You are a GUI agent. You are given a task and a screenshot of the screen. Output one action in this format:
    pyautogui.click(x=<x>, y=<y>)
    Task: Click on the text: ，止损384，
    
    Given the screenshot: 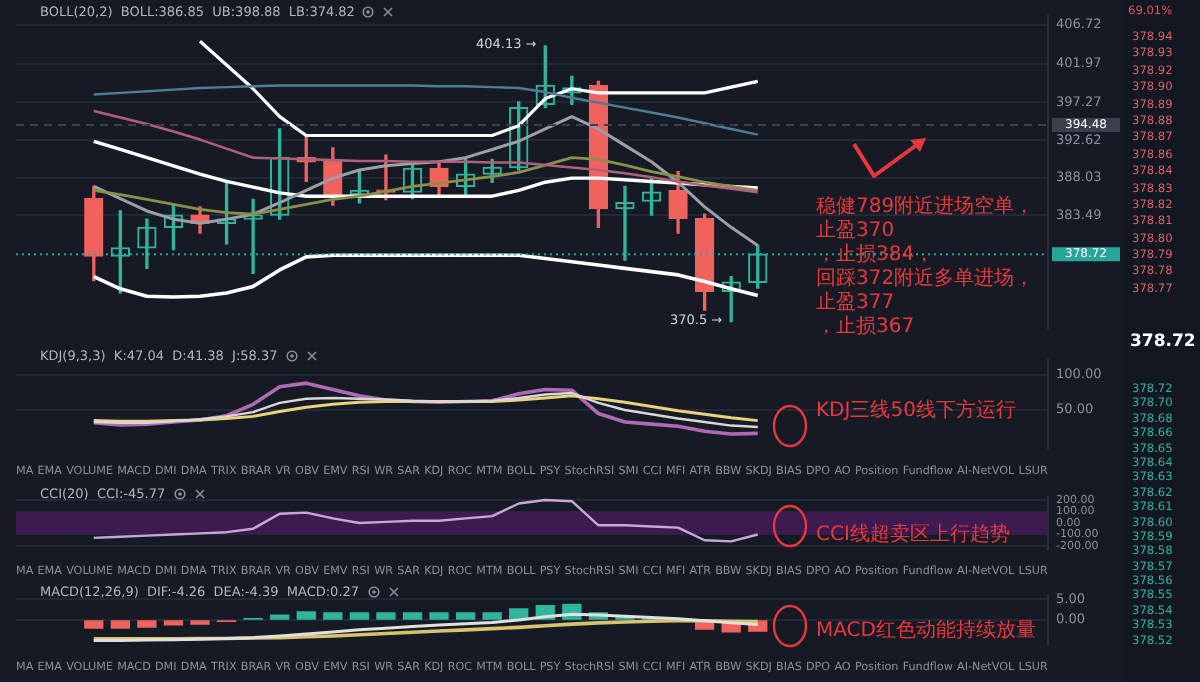 What is the action you would take?
    pyautogui.click(x=876, y=255)
    